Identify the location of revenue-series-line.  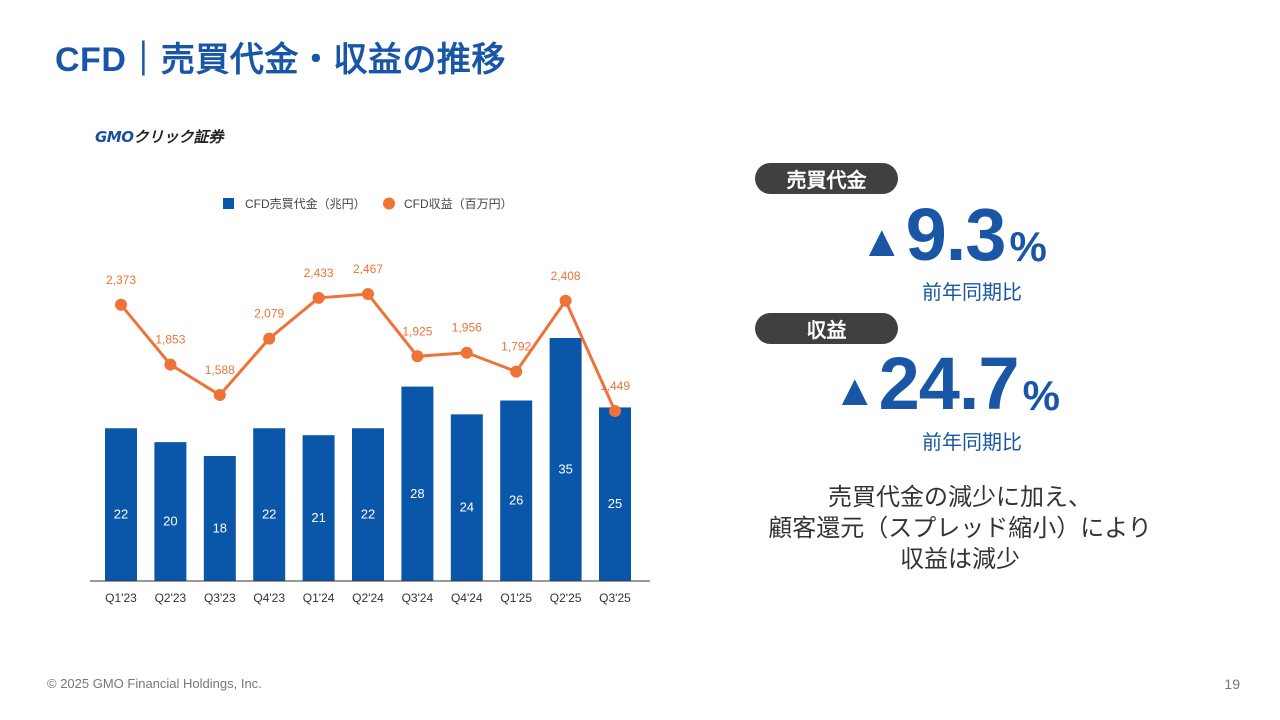
(368, 352).